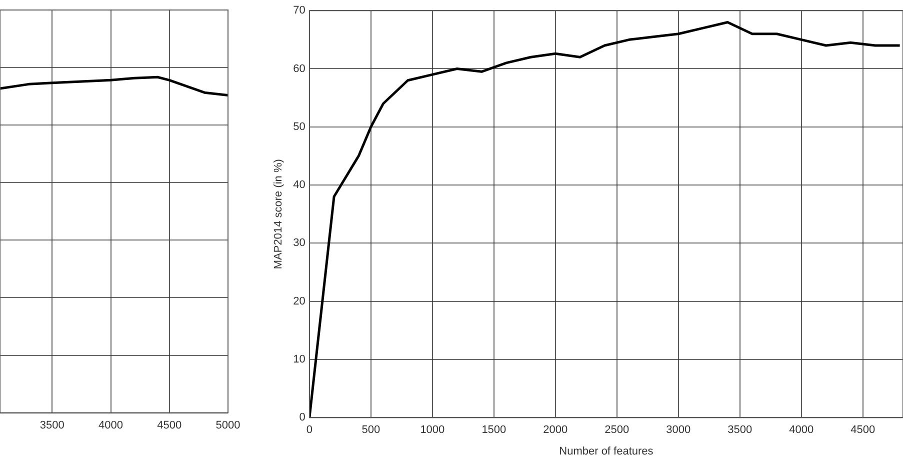 The height and width of the screenshot is (462, 903). Describe the element at coordinates (278, 214) in the screenshot. I see `y-axis-title: MAP2014 score (in %)` at that location.